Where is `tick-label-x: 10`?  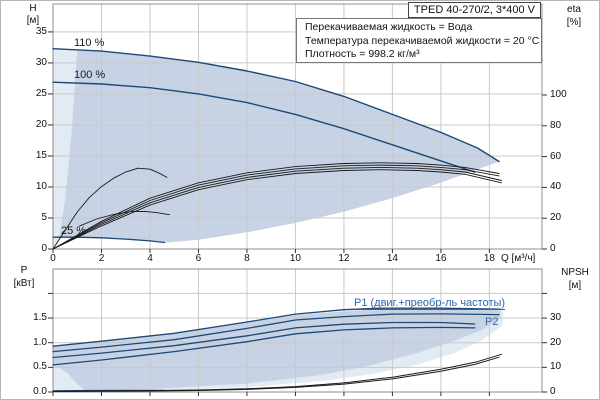
tick-label-x: 10 is located at coordinates (295, 258).